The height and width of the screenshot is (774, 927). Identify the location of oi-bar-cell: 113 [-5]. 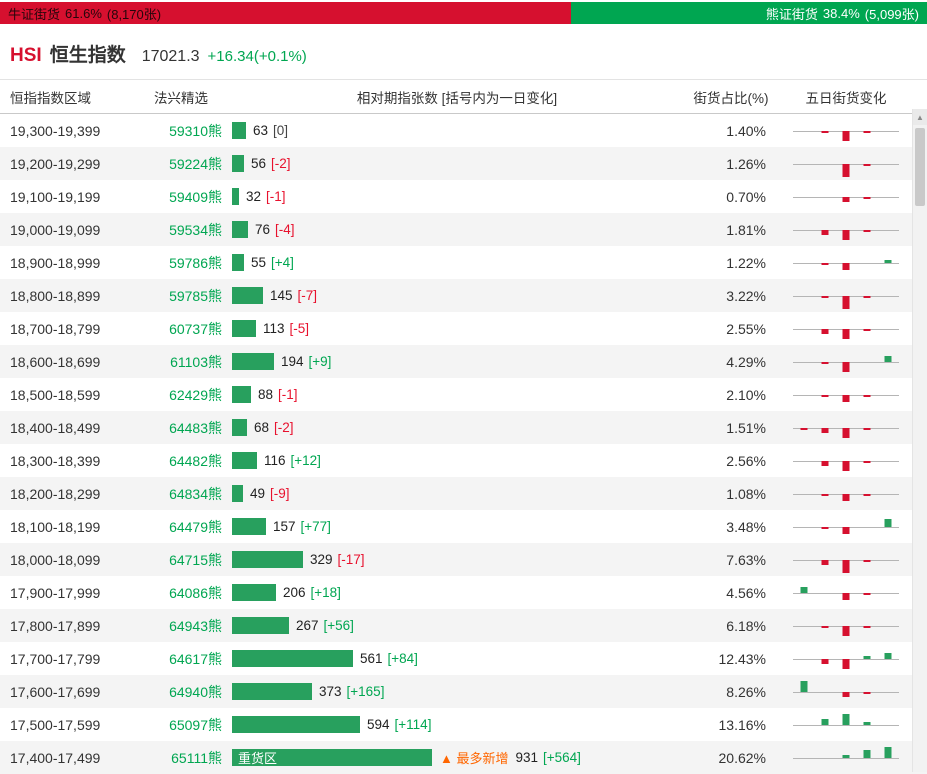
(453, 328).